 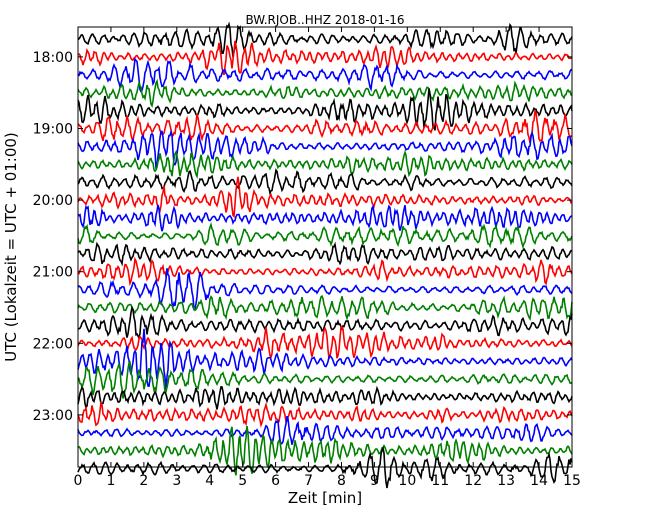 I want to click on x-tick-label: 7, so click(x=308, y=481).